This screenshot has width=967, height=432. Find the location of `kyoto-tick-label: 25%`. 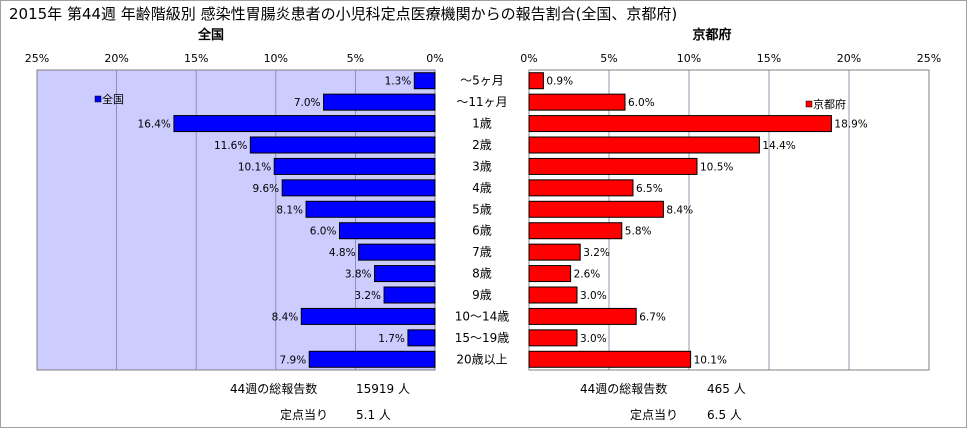

kyoto-tick-label: 25% is located at coordinates (929, 58).